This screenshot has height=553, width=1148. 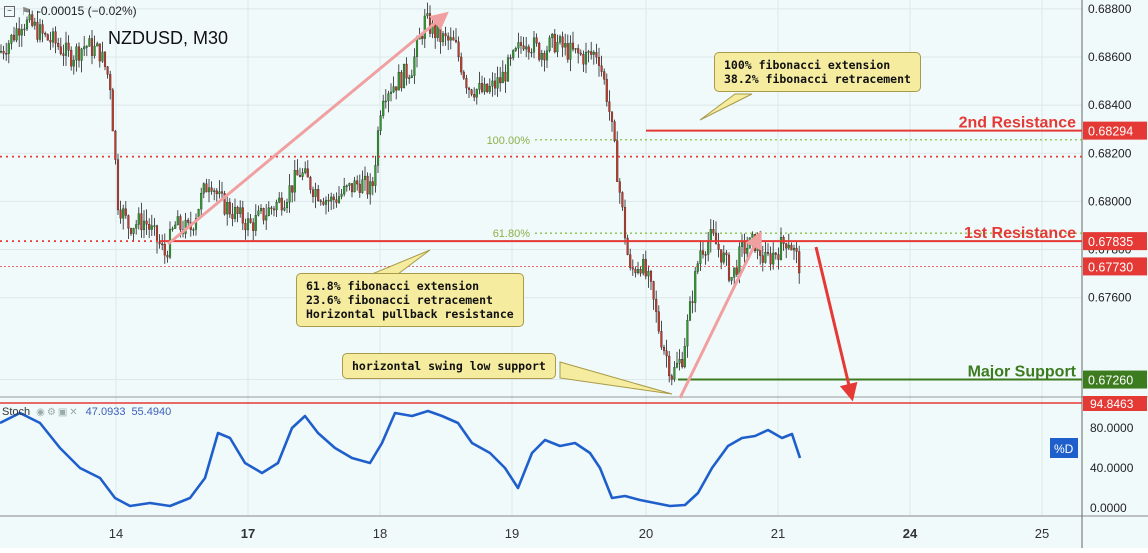 What do you see at coordinates (9, 11) in the screenshot?
I see `collapse-icon: −` at bounding box center [9, 11].